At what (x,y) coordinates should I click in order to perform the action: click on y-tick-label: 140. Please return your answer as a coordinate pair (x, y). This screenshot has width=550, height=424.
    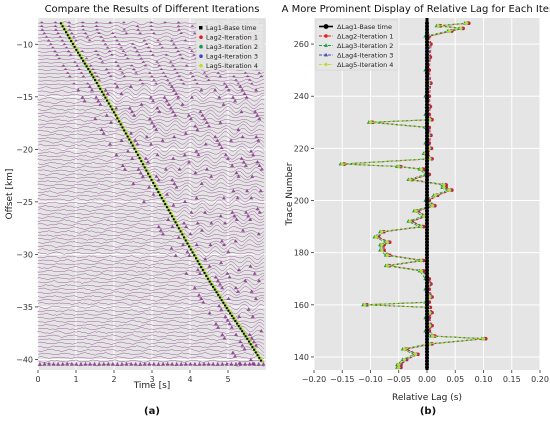
    Looking at the image, I should click on (301, 357).